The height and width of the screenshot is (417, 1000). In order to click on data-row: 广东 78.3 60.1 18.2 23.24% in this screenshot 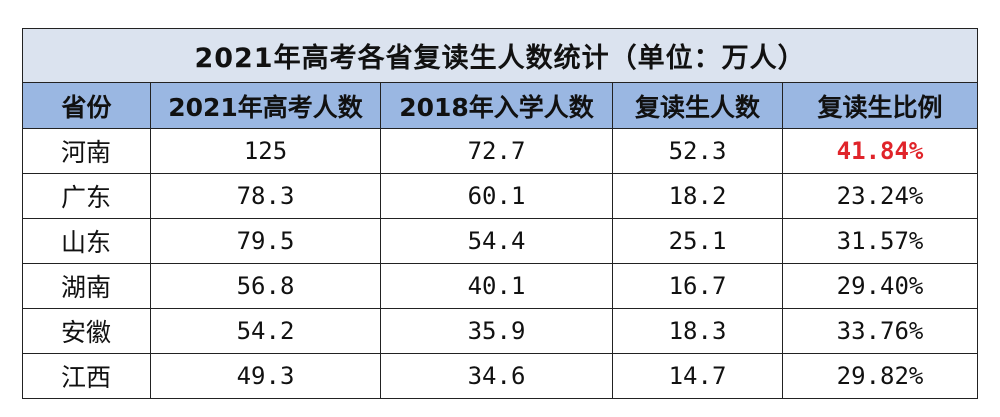, I will do `click(500, 196)`.